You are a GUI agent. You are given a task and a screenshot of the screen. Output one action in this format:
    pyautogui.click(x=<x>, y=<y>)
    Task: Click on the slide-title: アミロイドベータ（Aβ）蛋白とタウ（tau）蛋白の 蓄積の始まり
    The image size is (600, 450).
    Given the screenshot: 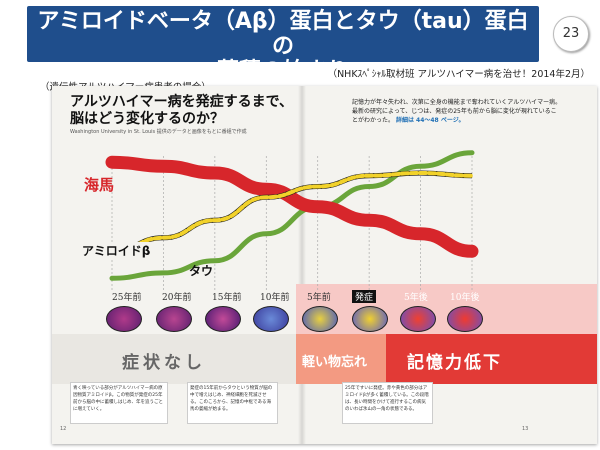 What is the action you would take?
    pyautogui.click(x=283, y=46)
    